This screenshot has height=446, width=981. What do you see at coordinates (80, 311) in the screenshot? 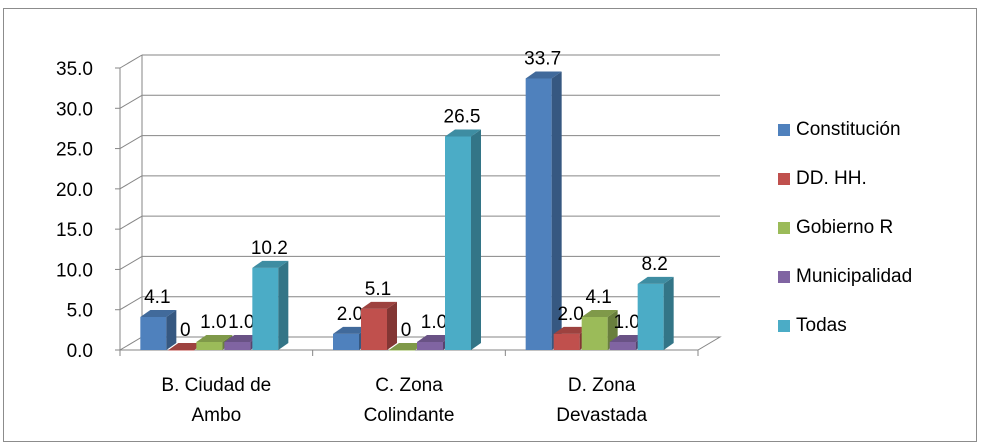
I see `y-tick-label: 5.0` at bounding box center [80, 311].